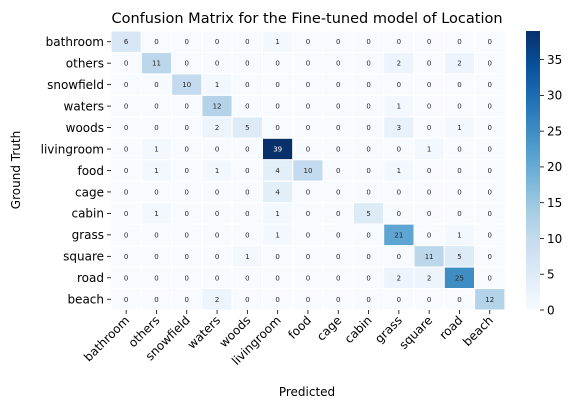 This screenshot has height=409, width=577. Describe the element at coordinates (85, 63) in the screenshot. I see `y-tick-label: others` at that location.